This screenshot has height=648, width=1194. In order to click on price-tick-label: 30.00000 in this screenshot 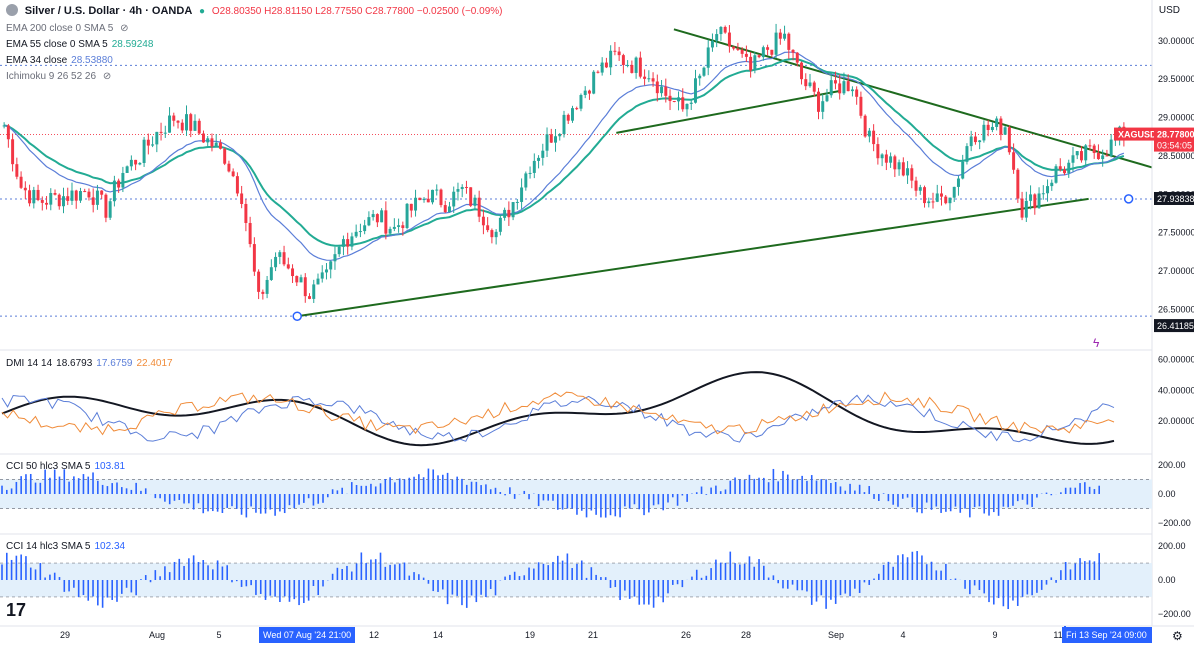, I will do `click(1176, 41)`.